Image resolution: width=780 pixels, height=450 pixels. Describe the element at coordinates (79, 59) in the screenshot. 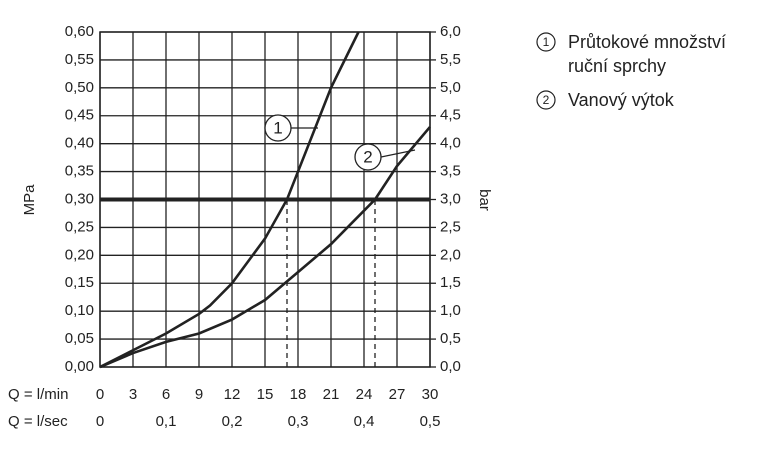

I see `y-tick-label: 0,55` at that location.